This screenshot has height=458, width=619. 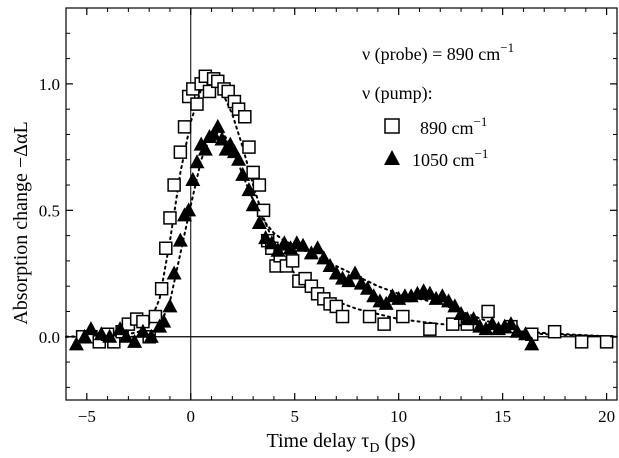 I want to click on x-tick-label: 15, so click(x=502, y=416).